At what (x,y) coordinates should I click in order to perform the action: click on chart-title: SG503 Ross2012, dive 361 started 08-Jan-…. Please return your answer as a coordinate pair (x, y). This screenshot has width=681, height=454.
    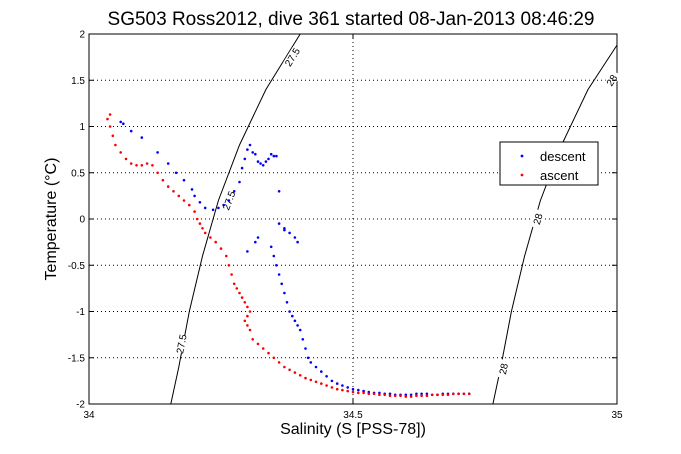
    Looking at the image, I should click on (351, 19).